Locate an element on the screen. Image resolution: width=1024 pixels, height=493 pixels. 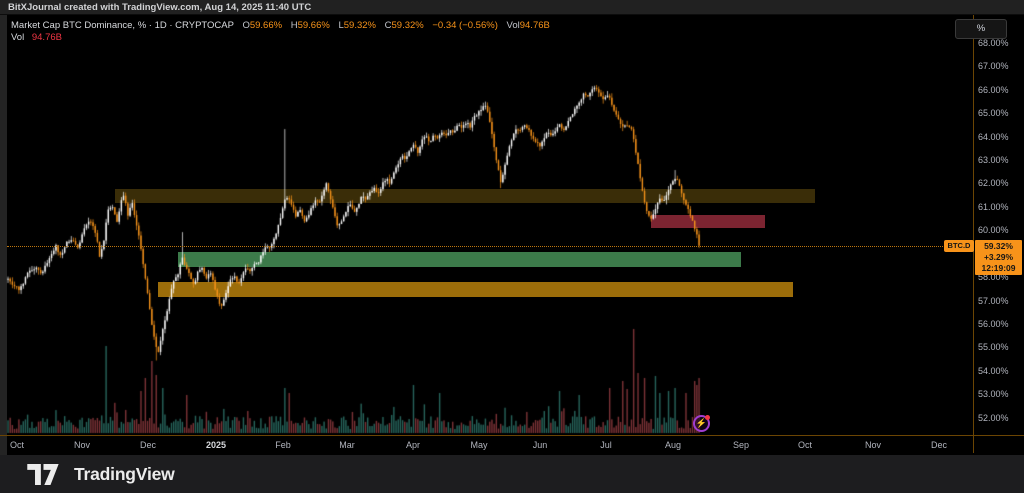
price-tick-label: 62.00% is located at coordinates (993, 183).